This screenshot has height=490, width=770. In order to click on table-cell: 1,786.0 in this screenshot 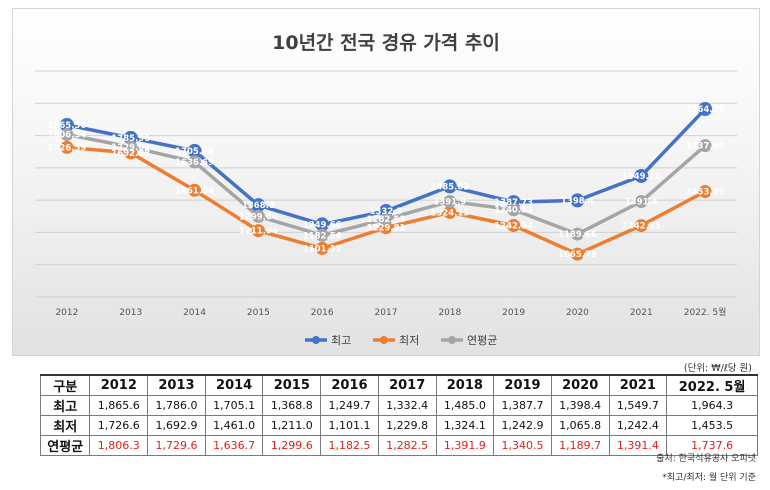, I will do `click(176, 405)`.